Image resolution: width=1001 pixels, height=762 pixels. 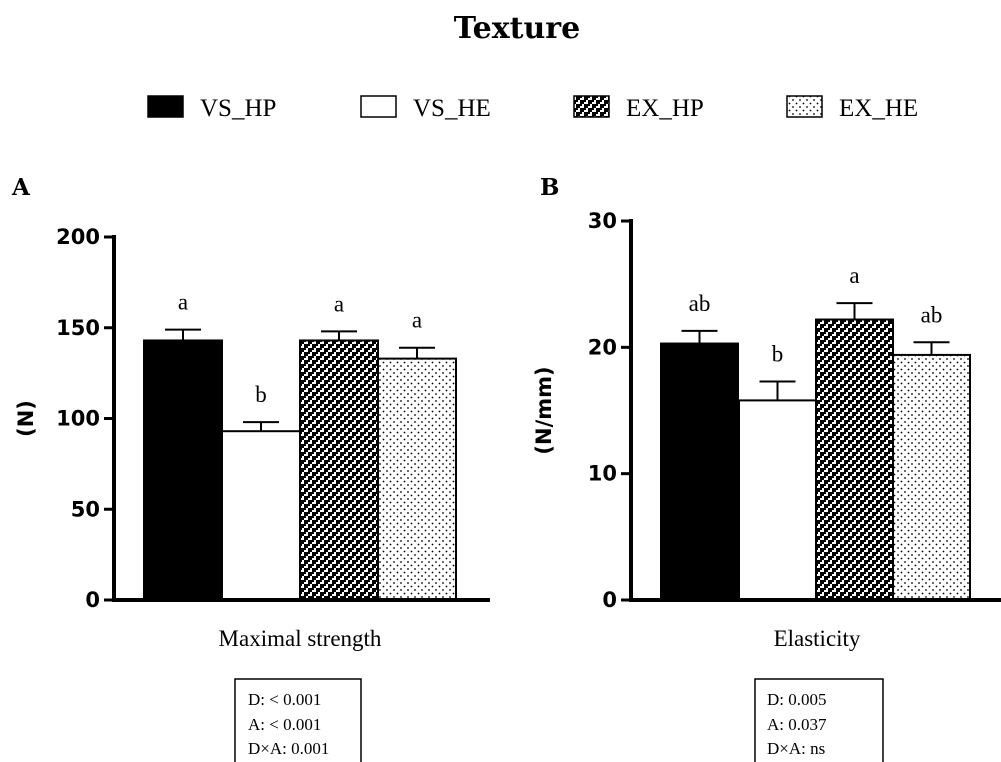 I want to click on legend: VS_HP VS_HE EX_HP EX_HE, so click(x=532, y=108).